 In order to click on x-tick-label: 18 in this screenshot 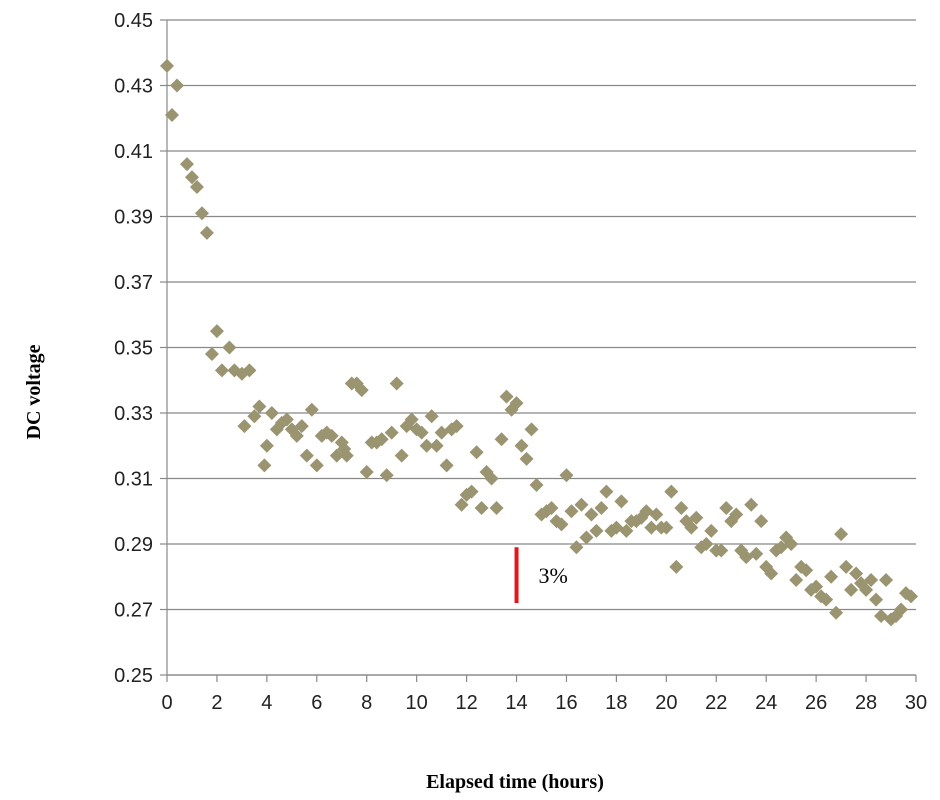, I will do `click(616, 703)`.